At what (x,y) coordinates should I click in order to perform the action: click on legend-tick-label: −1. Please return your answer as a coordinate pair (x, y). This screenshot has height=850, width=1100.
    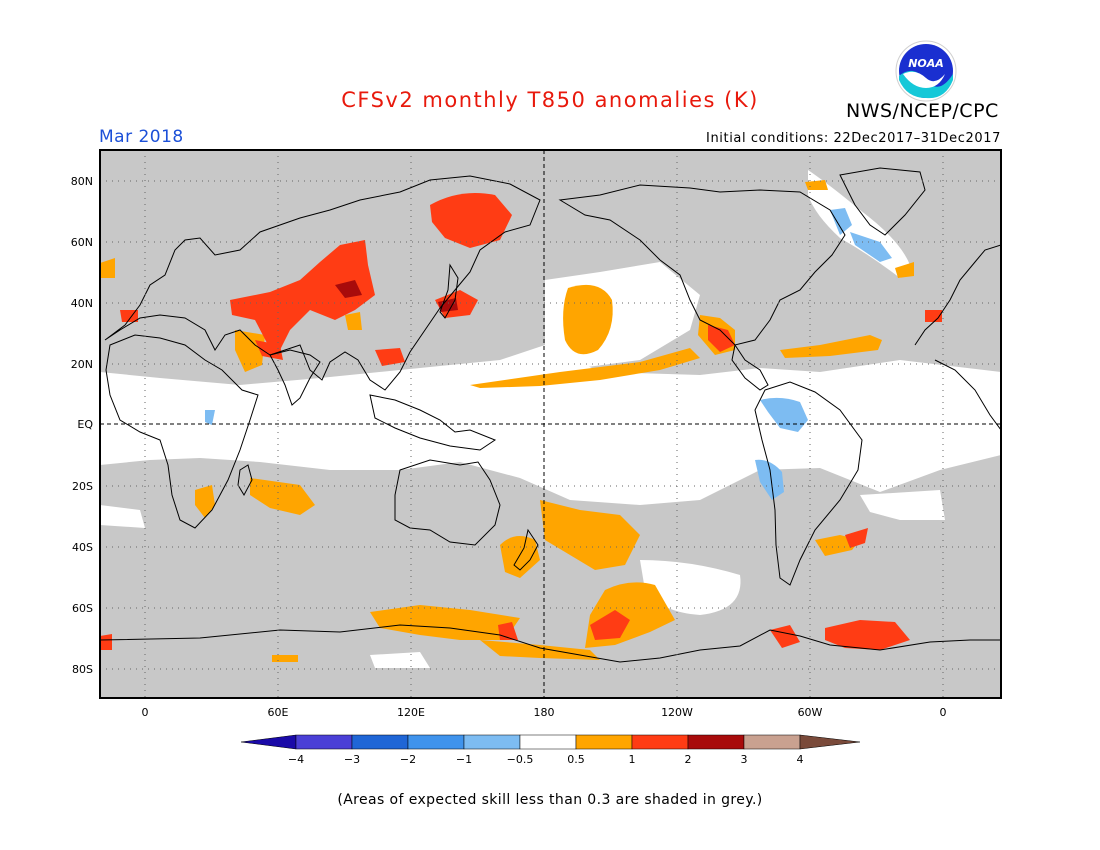
    Looking at the image, I should click on (464, 759).